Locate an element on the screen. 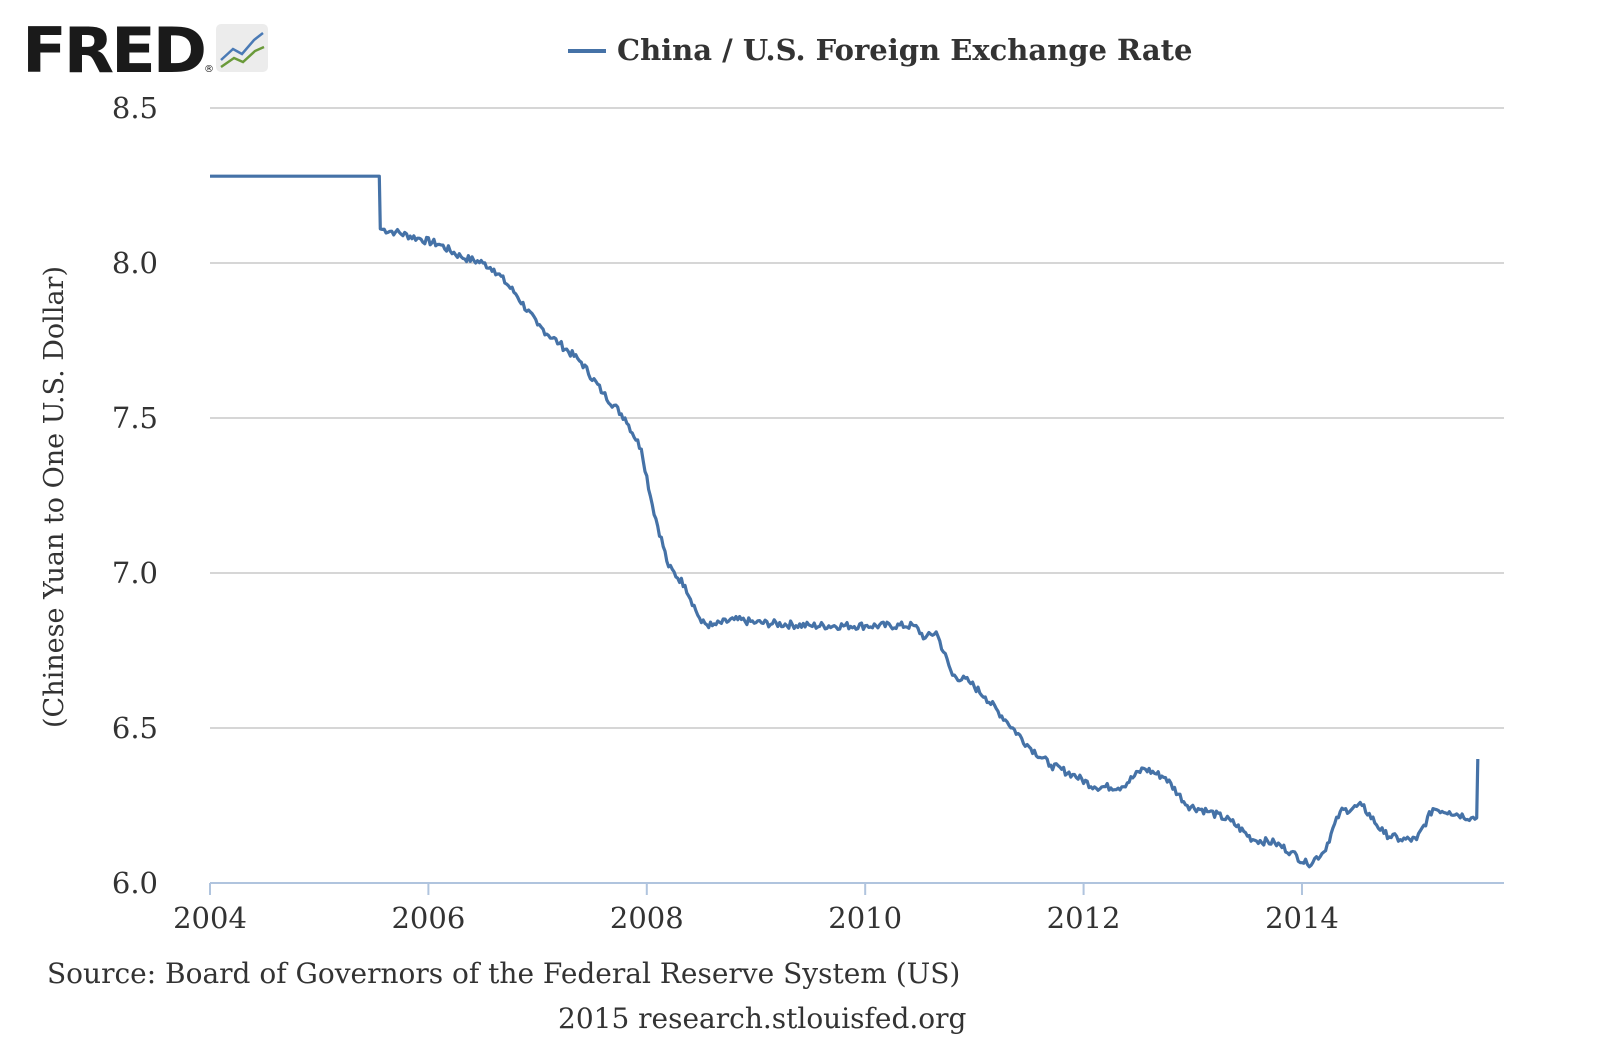 The width and height of the screenshot is (1600, 1062). x-tick-label: 2006 is located at coordinates (428, 918).